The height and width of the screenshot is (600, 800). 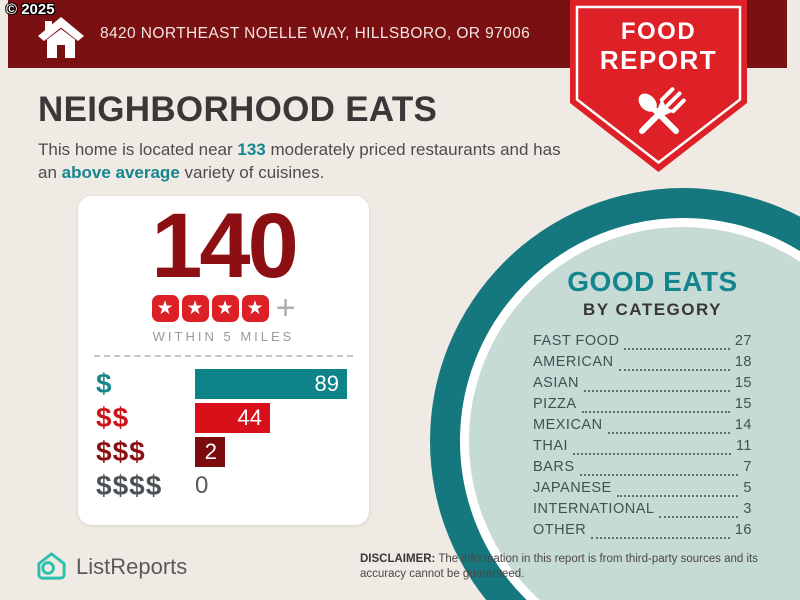 I want to click on price-tier-label: $$$, so click(x=121, y=451).